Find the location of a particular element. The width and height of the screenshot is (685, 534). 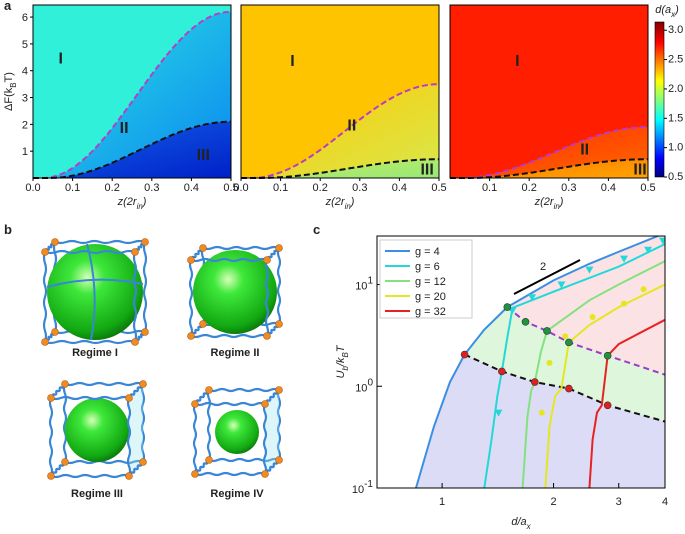

regime-caption: Regime III is located at coordinates (97, 494).